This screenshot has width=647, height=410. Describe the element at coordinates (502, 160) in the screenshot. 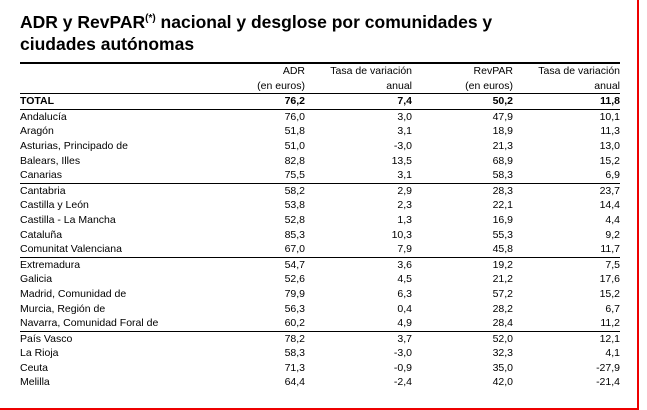

I see `table-cell: 68,9` at that location.